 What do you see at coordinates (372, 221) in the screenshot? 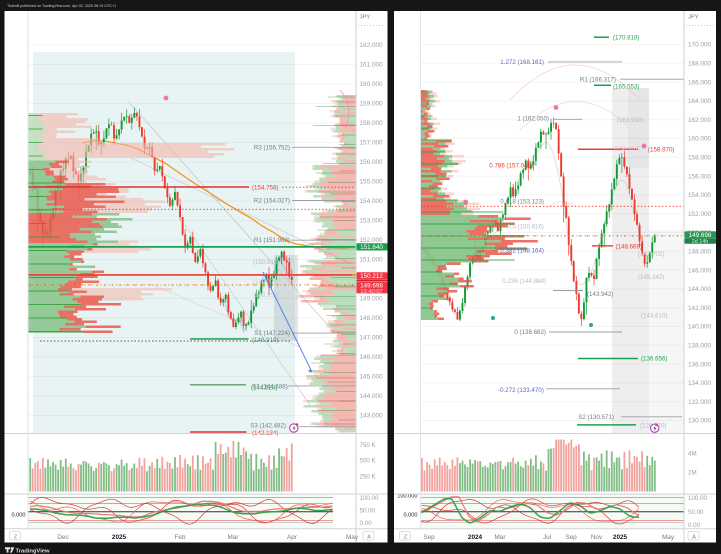
I see `svg-text: 153.000` at bounding box center [372, 221].